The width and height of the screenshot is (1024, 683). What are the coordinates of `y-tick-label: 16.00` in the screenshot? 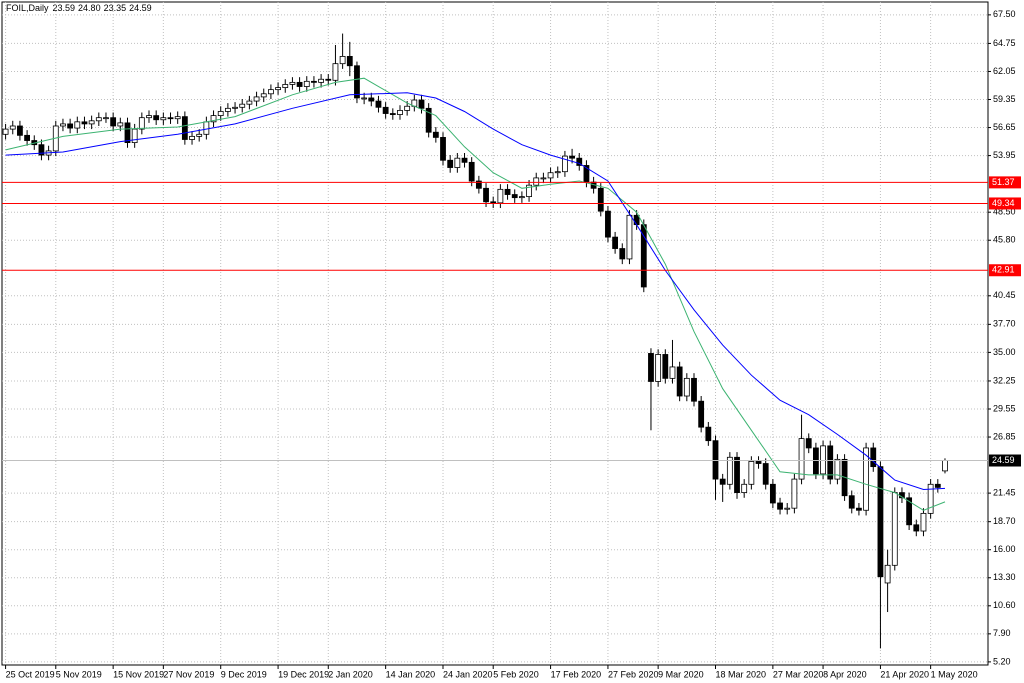 It's located at (1004, 549).